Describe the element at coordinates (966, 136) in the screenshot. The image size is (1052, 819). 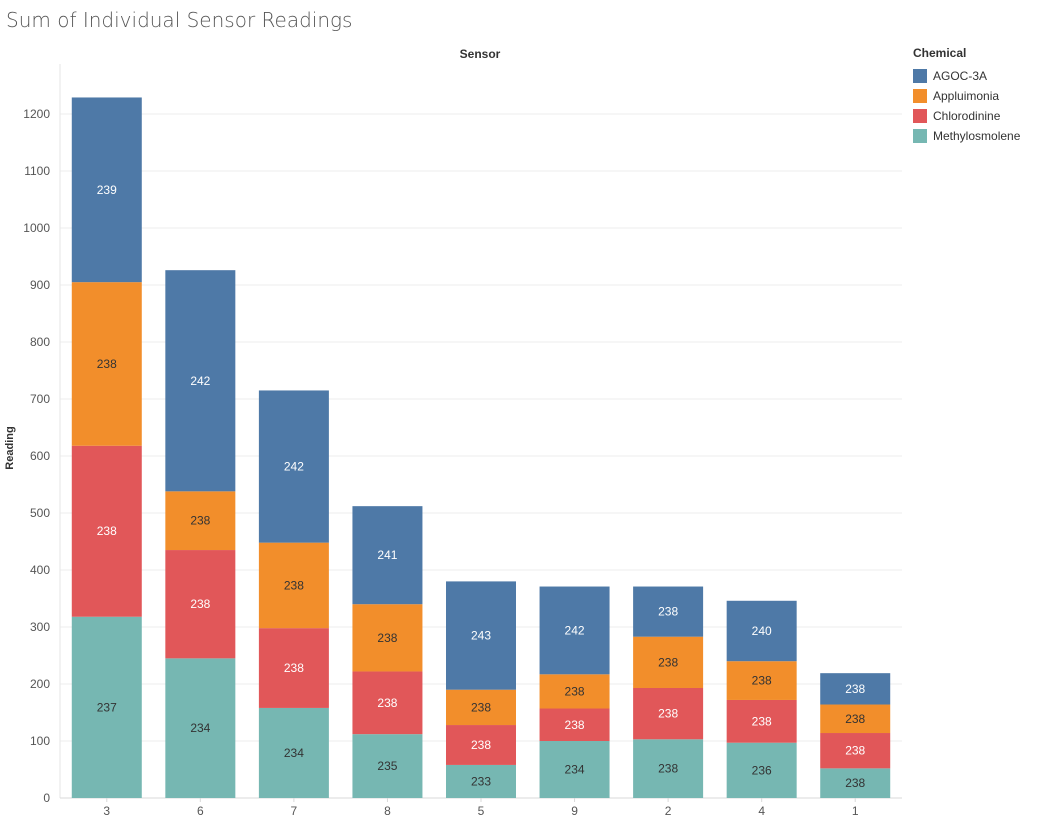
I see `legend-item: Methylosmolene` at that location.